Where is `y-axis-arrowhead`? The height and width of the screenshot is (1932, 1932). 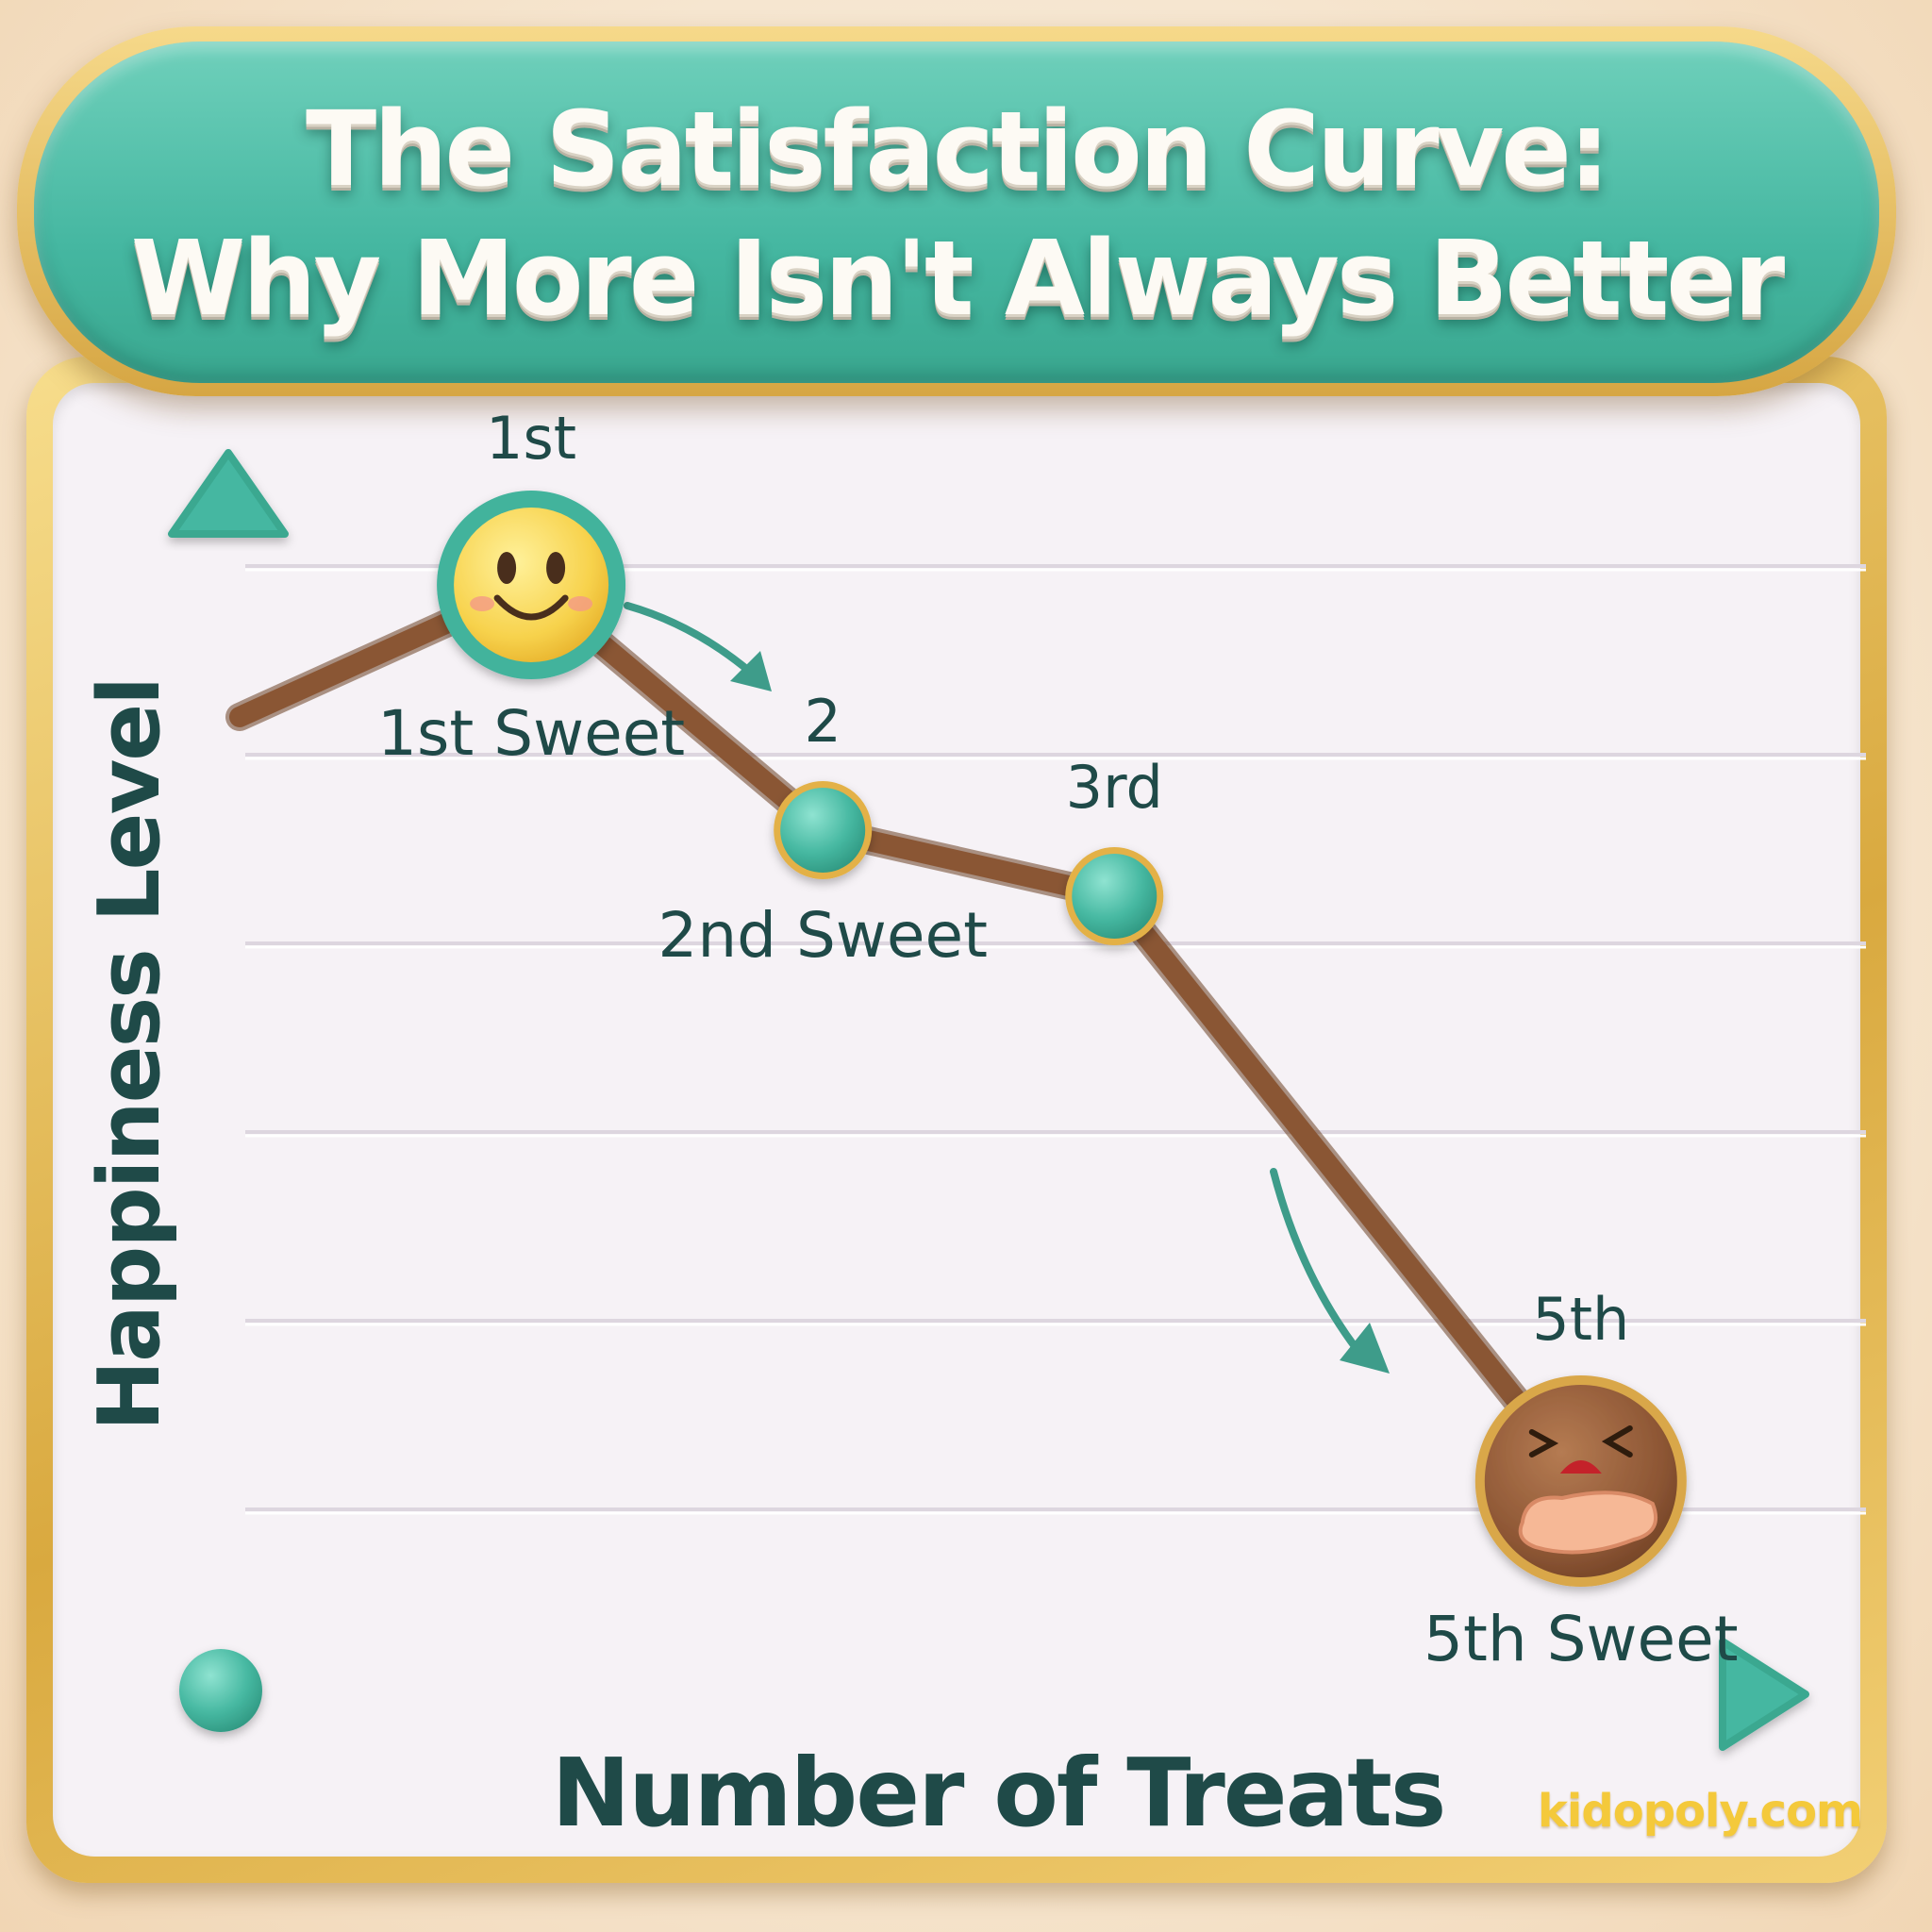
y-axis-arrowhead is located at coordinates (228, 494).